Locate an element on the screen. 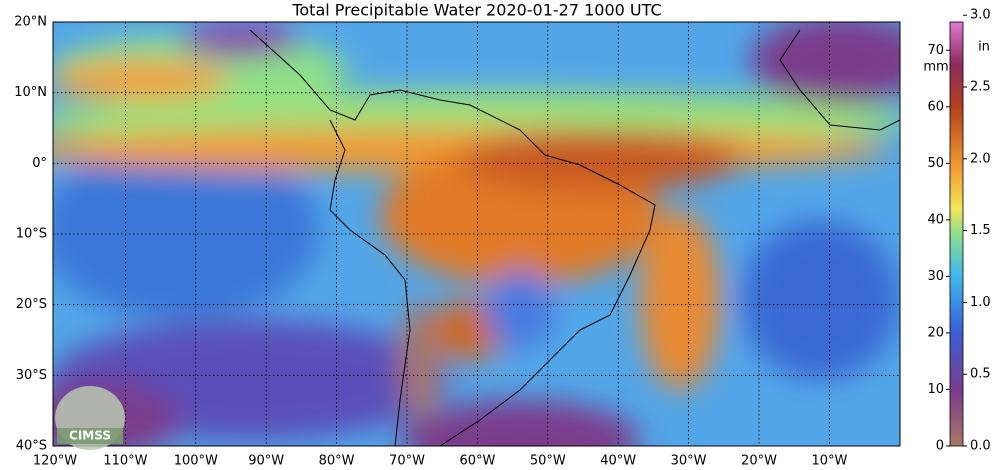 This screenshot has width=1000, height=470. lon-label: 40°W is located at coordinates (618, 461).